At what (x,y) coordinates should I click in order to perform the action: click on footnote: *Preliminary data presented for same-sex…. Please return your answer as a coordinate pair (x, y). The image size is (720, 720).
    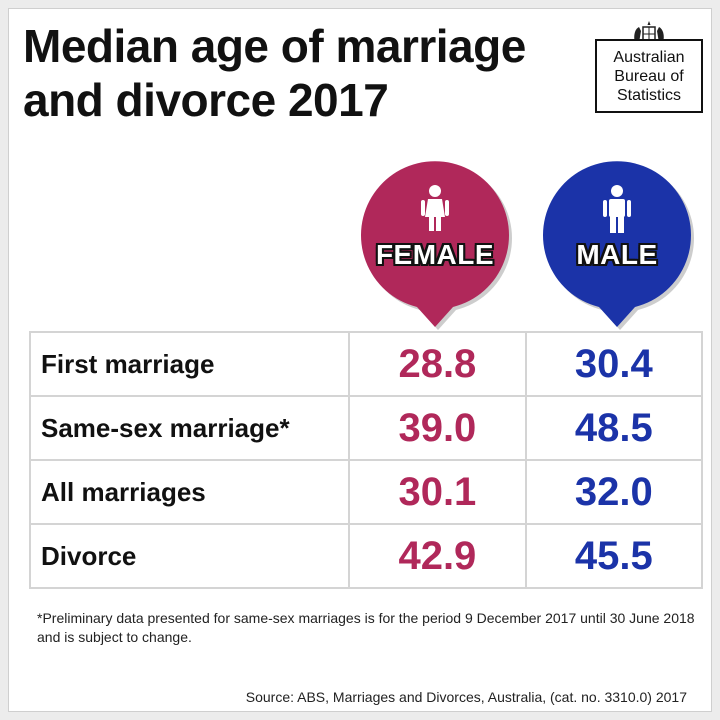
    Looking at the image, I should click on (366, 627).